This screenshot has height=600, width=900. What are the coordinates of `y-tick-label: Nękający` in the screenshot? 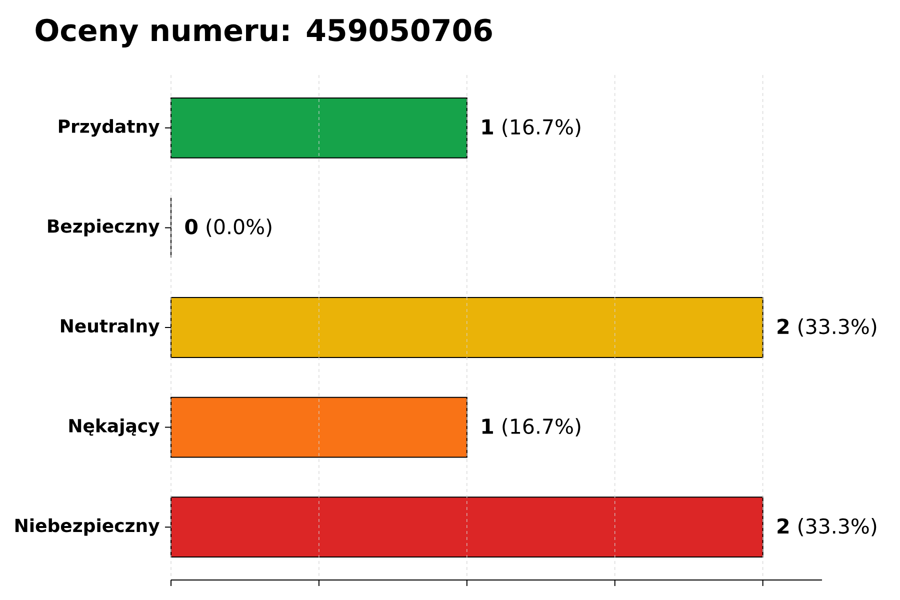 It's located at (114, 427).